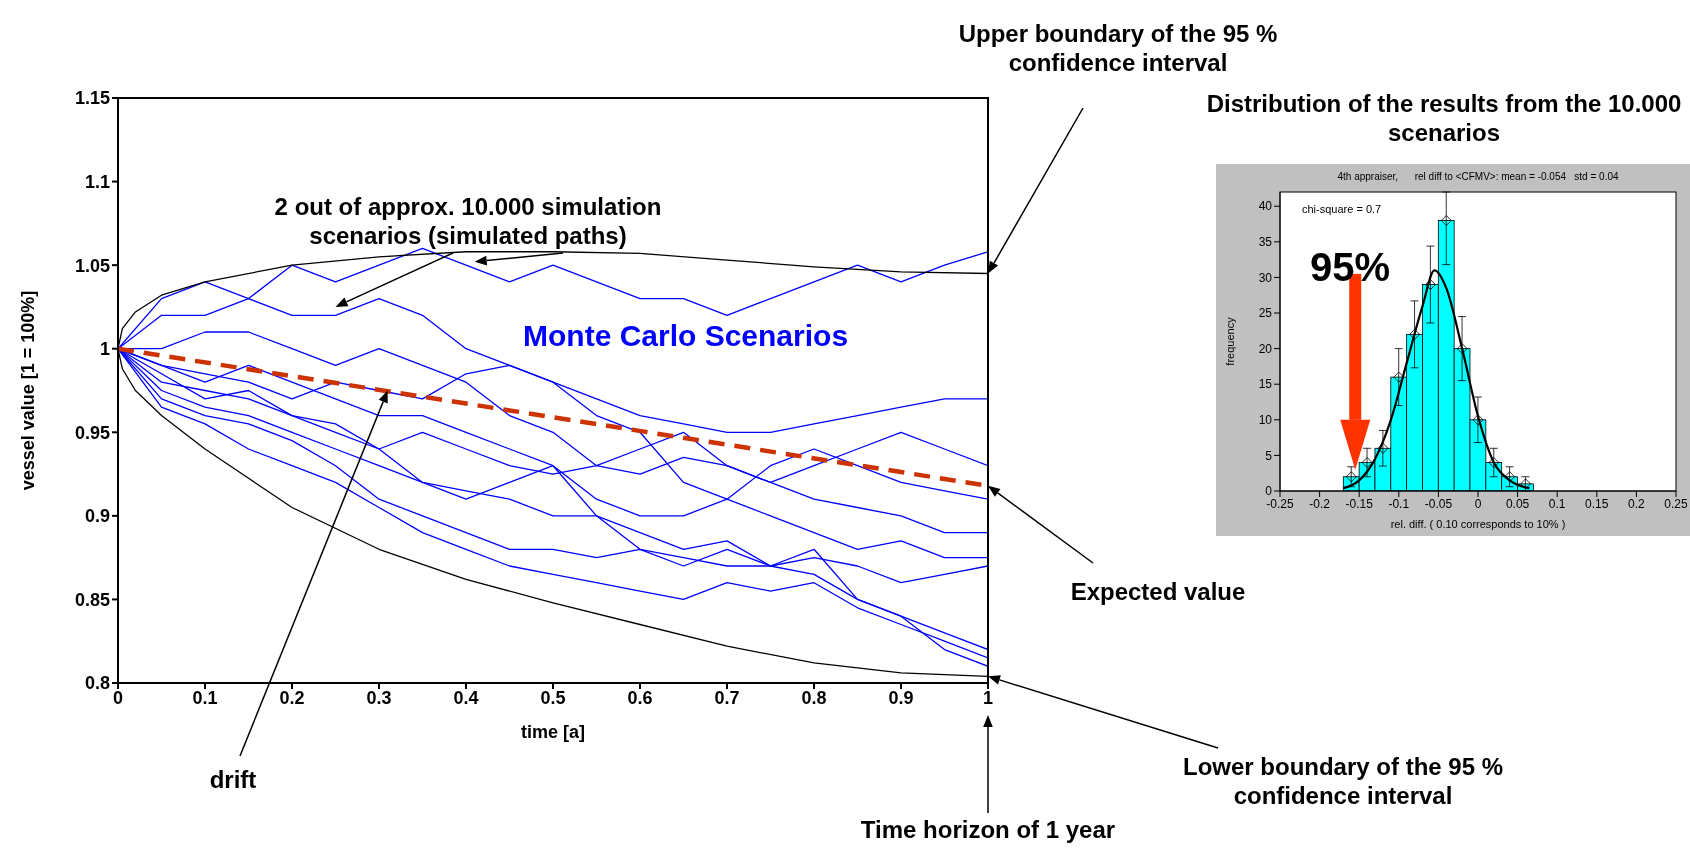  I want to click on x-axis-title: time [a], so click(553, 732).